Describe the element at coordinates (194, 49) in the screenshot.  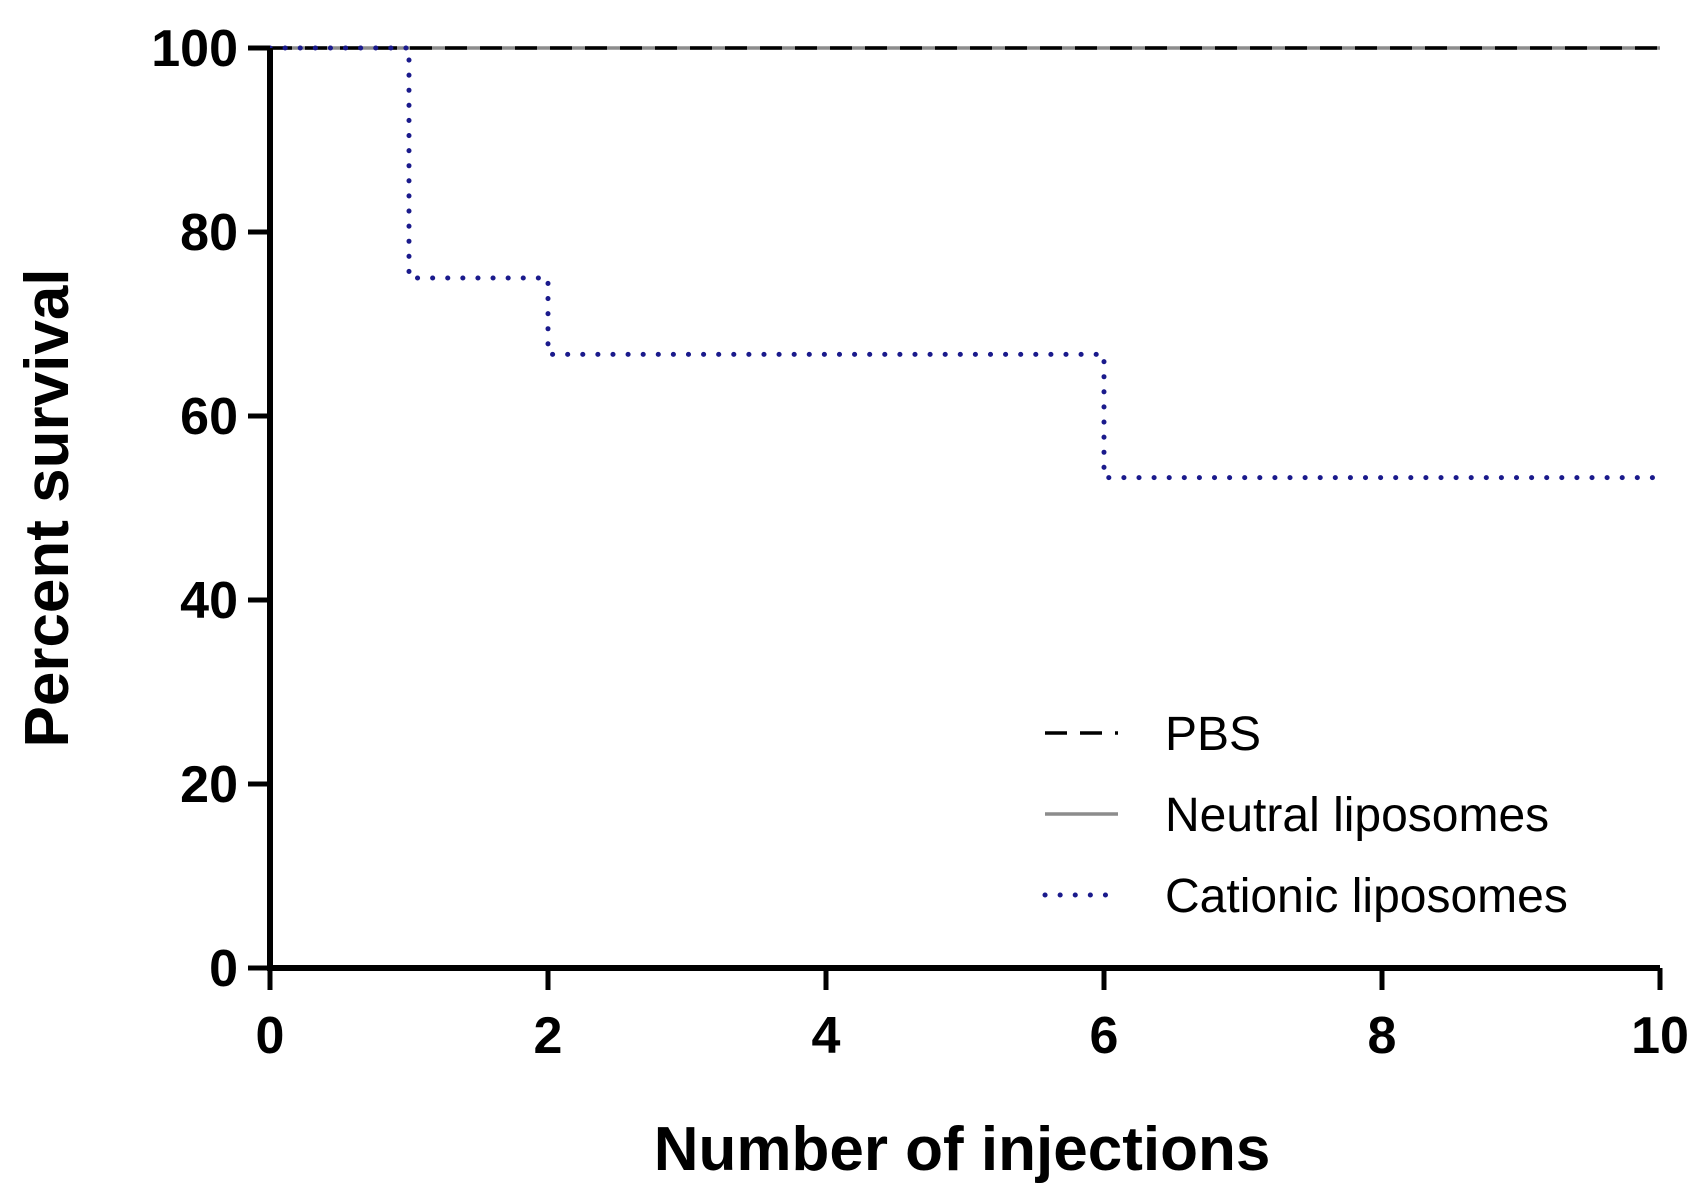
I see `y-tick-label-100: 100` at that location.